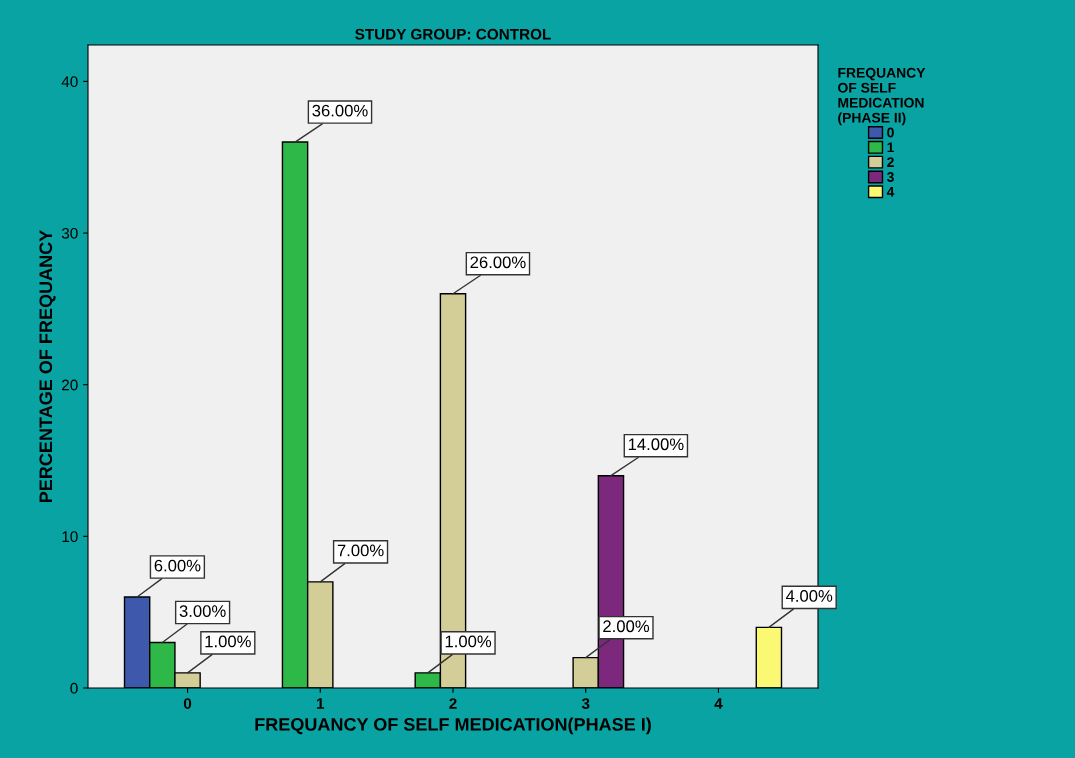 Image resolution: width=1075 pixels, height=758 pixels. I want to click on data-label: 14.00%, so click(656, 444).